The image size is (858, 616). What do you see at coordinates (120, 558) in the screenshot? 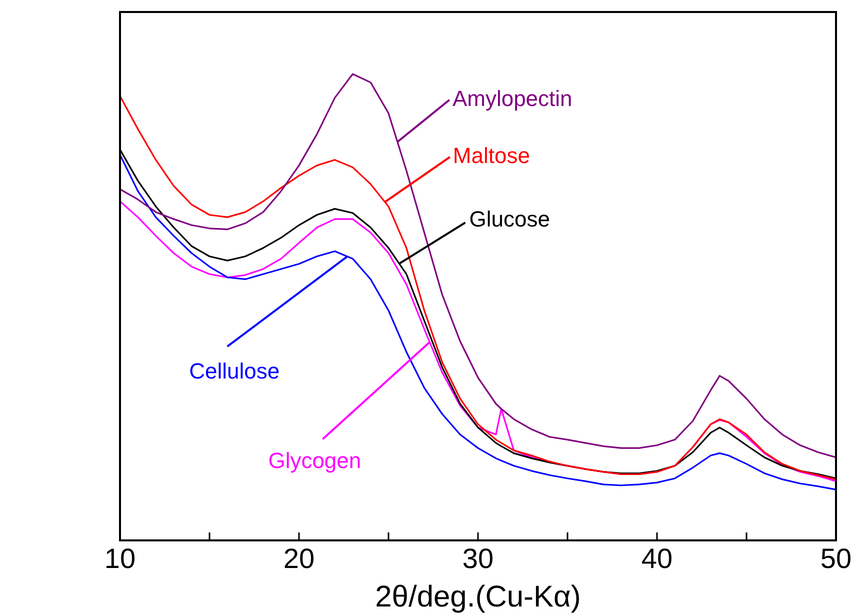
I see `x-tick-label: 10` at bounding box center [120, 558].